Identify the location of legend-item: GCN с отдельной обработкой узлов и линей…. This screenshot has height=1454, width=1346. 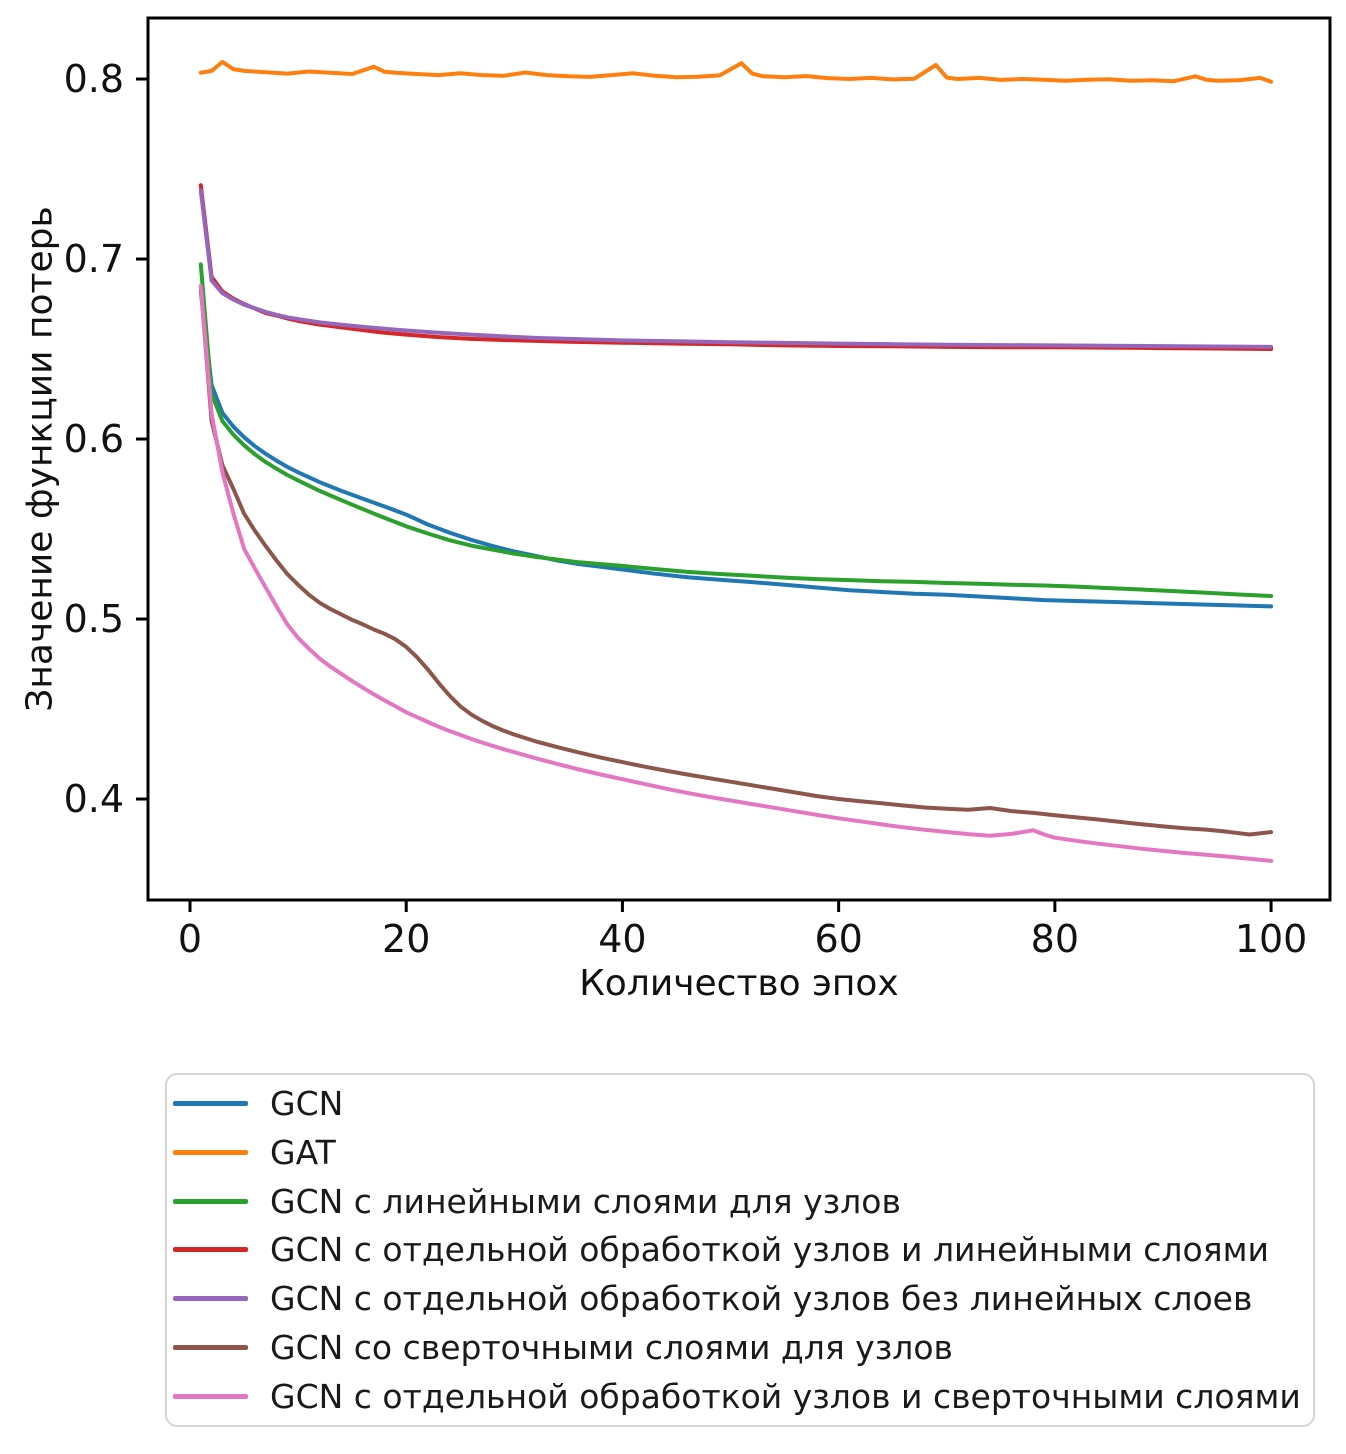
(740, 1249).